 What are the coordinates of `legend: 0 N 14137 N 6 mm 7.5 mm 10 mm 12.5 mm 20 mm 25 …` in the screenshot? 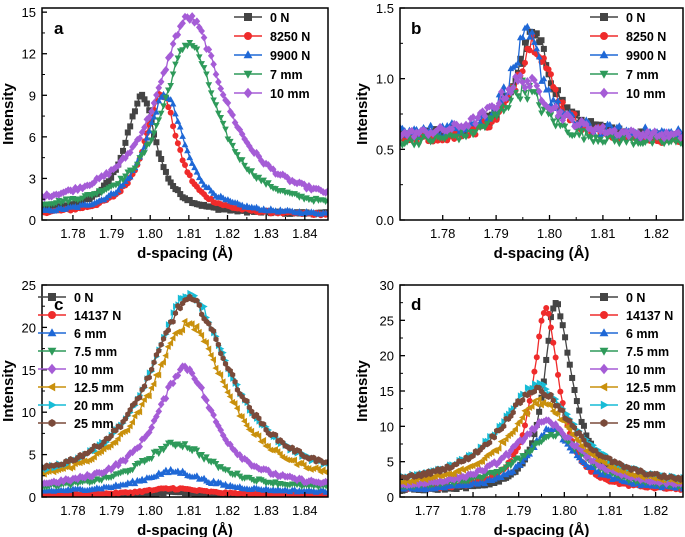 It's located at (633, 361).